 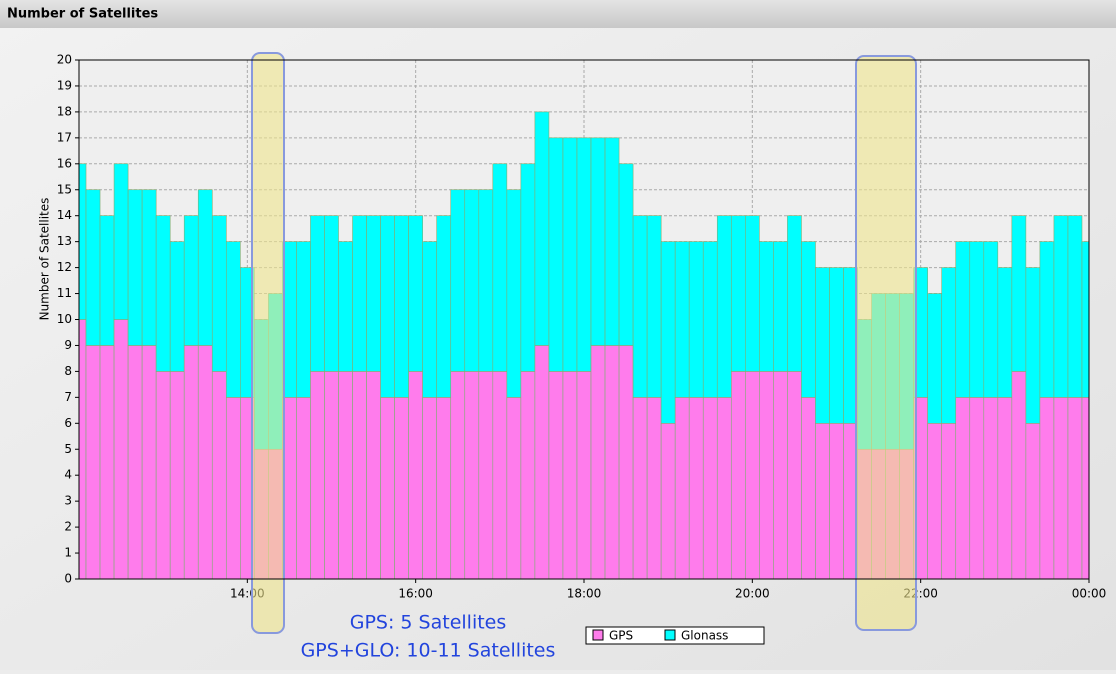 What do you see at coordinates (64, 241) in the screenshot?
I see `y-tick-label: 13` at bounding box center [64, 241].